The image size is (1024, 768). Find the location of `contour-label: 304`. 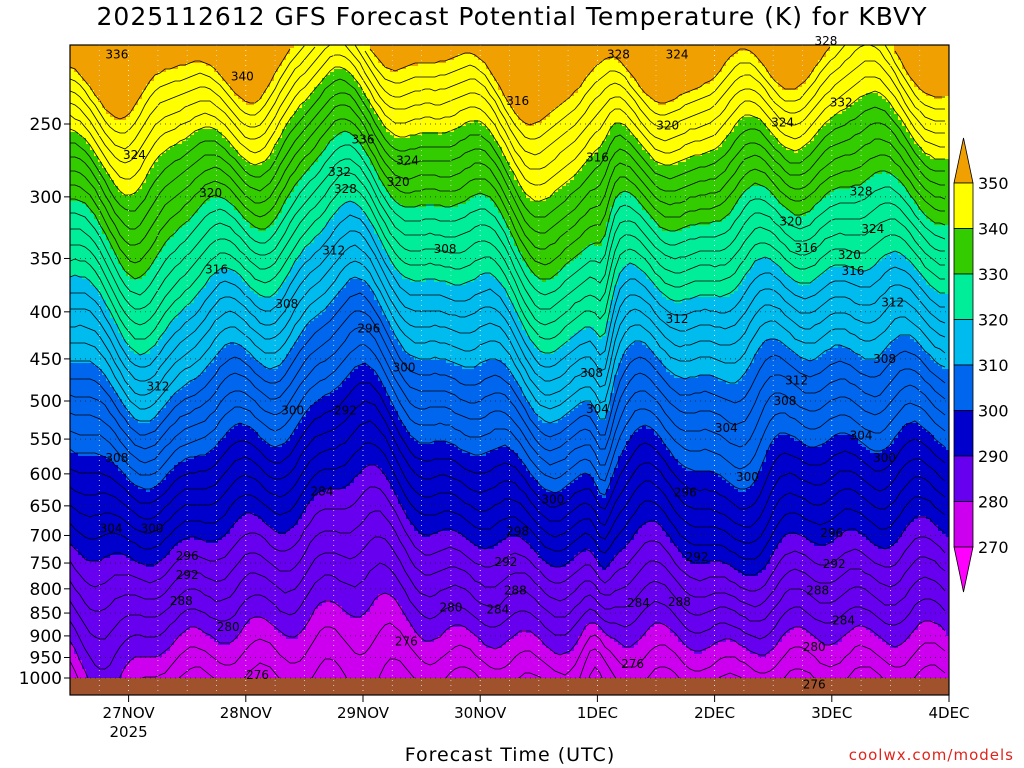

contour-label: 304 is located at coordinates (726, 428).